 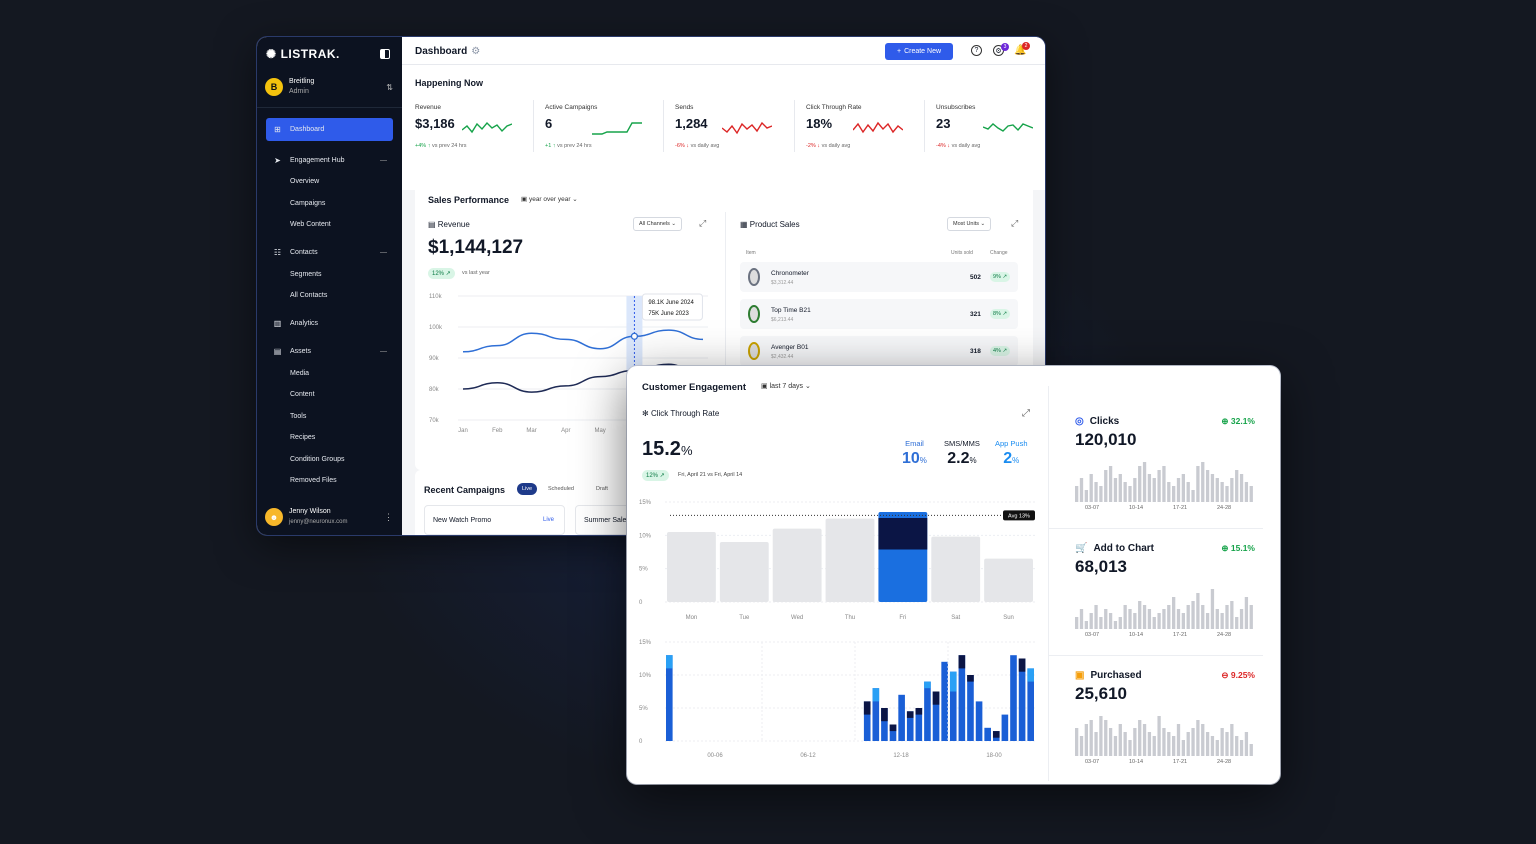 What do you see at coordinates (976, 50) in the screenshot?
I see `help-icon: ?` at bounding box center [976, 50].